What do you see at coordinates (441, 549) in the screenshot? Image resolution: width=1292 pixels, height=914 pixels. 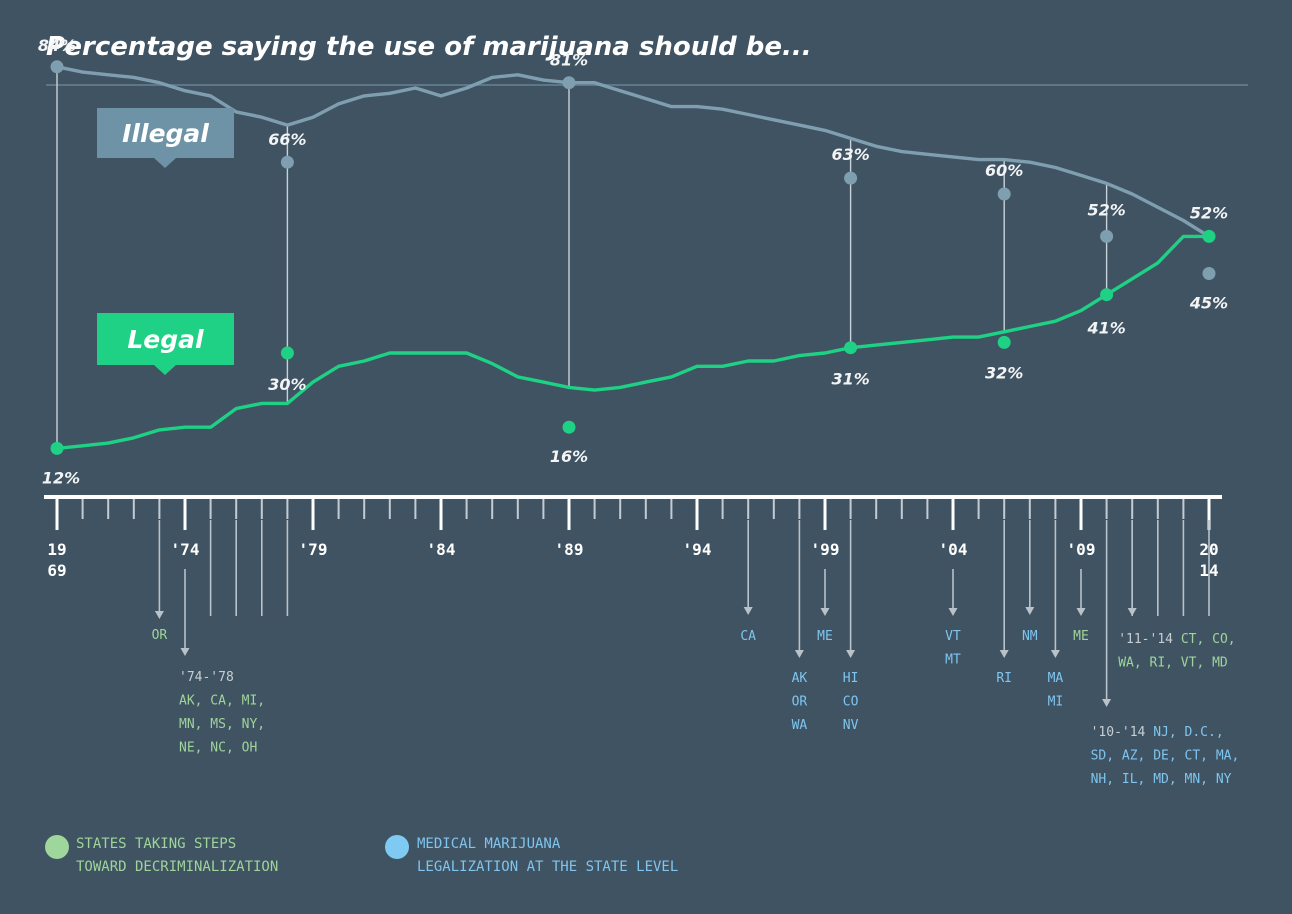 I see `x-tick-label: '84` at bounding box center [441, 549].